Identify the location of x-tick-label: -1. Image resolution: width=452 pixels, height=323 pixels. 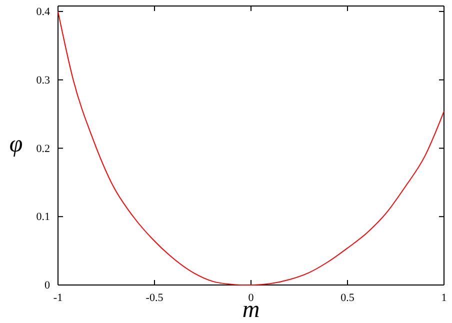
(58, 298).